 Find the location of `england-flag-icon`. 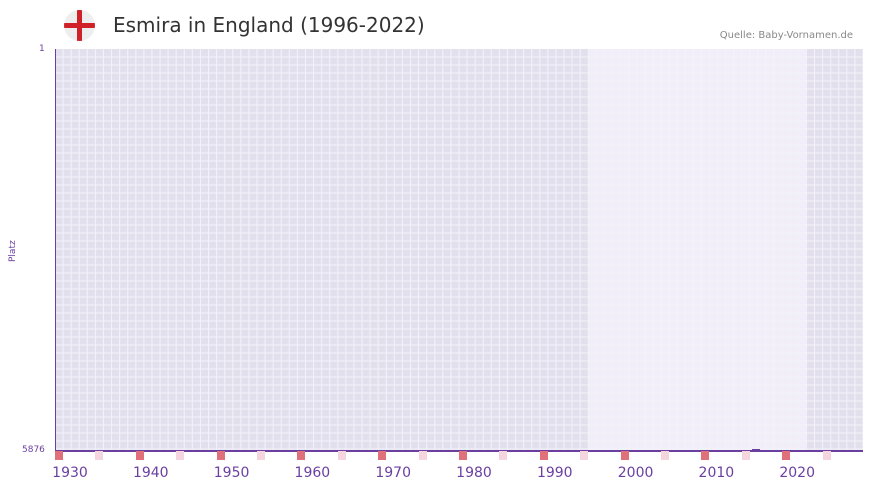

england-flag-icon is located at coordinates (79, 25).